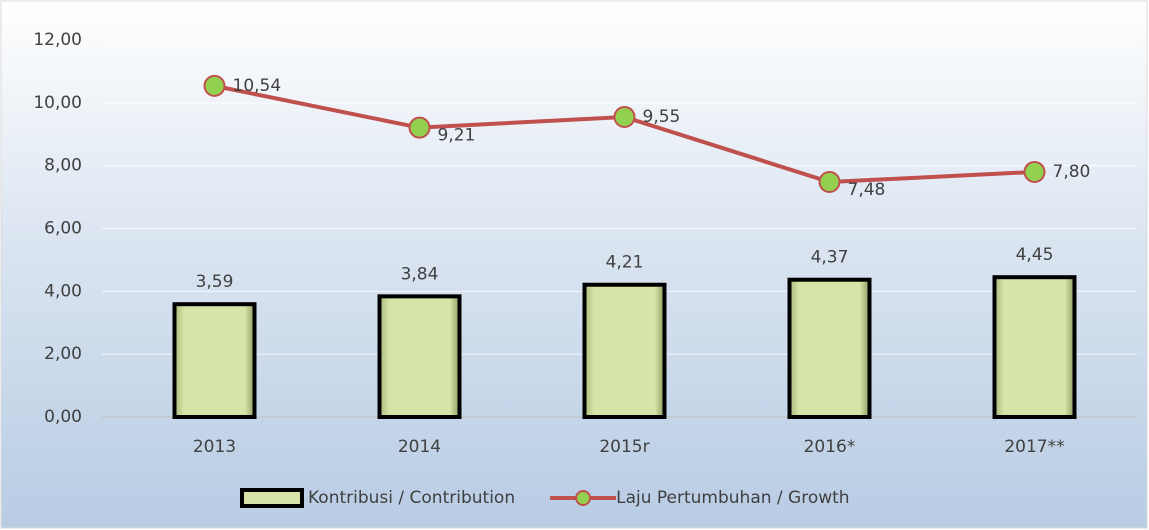 Image resolution: width=1149 pixels, height=530 pixels. I want to click on line-value-label: 10,54, so click(257, 86).